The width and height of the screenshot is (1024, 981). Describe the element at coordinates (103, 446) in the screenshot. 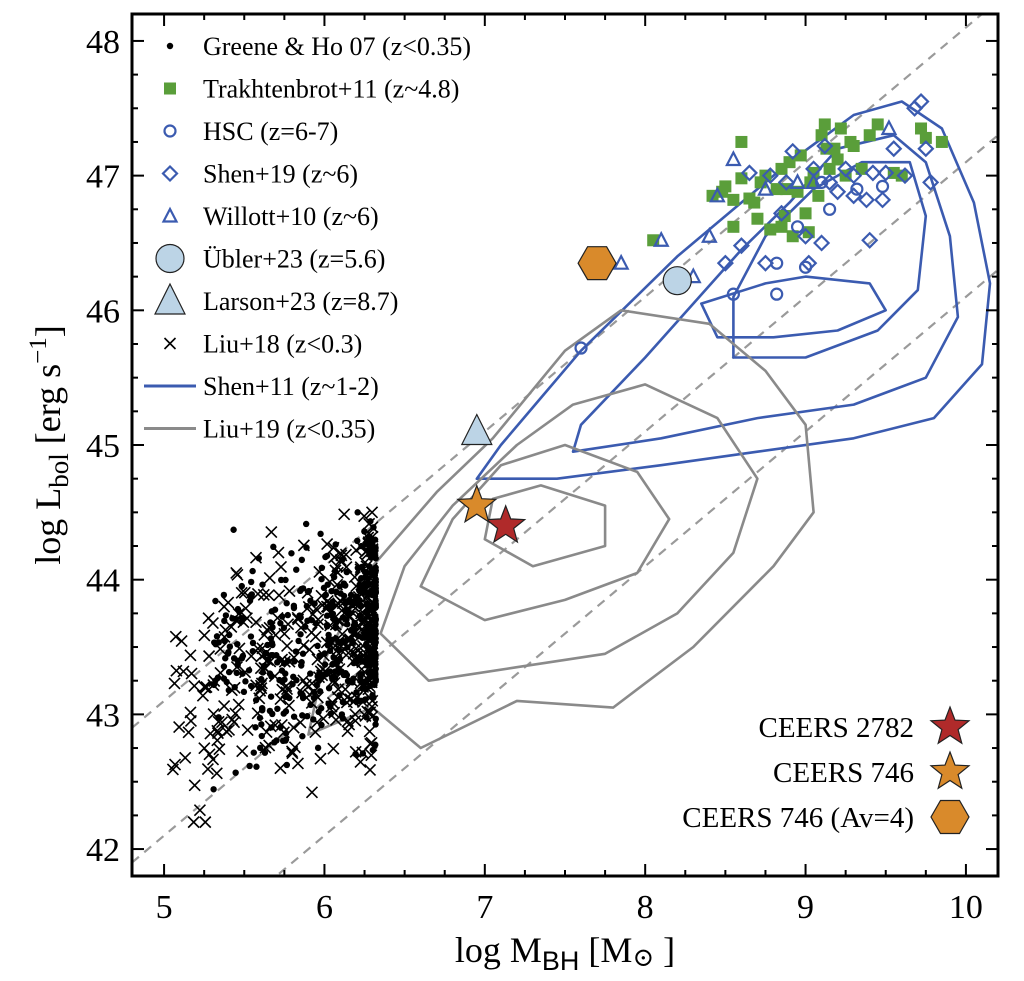

I see `y-tick-label: 45` at that location.